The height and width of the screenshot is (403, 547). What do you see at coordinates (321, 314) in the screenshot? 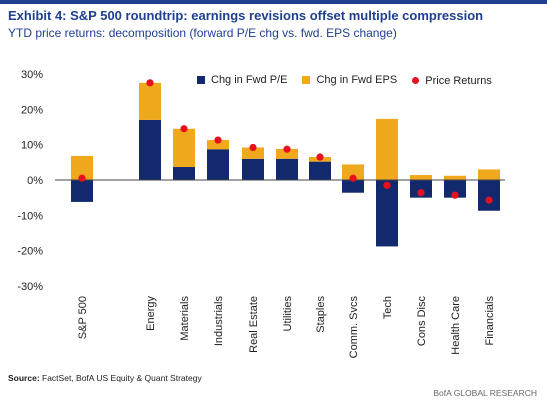
I see `category-label: Staples` at bounding box center [321, 314].